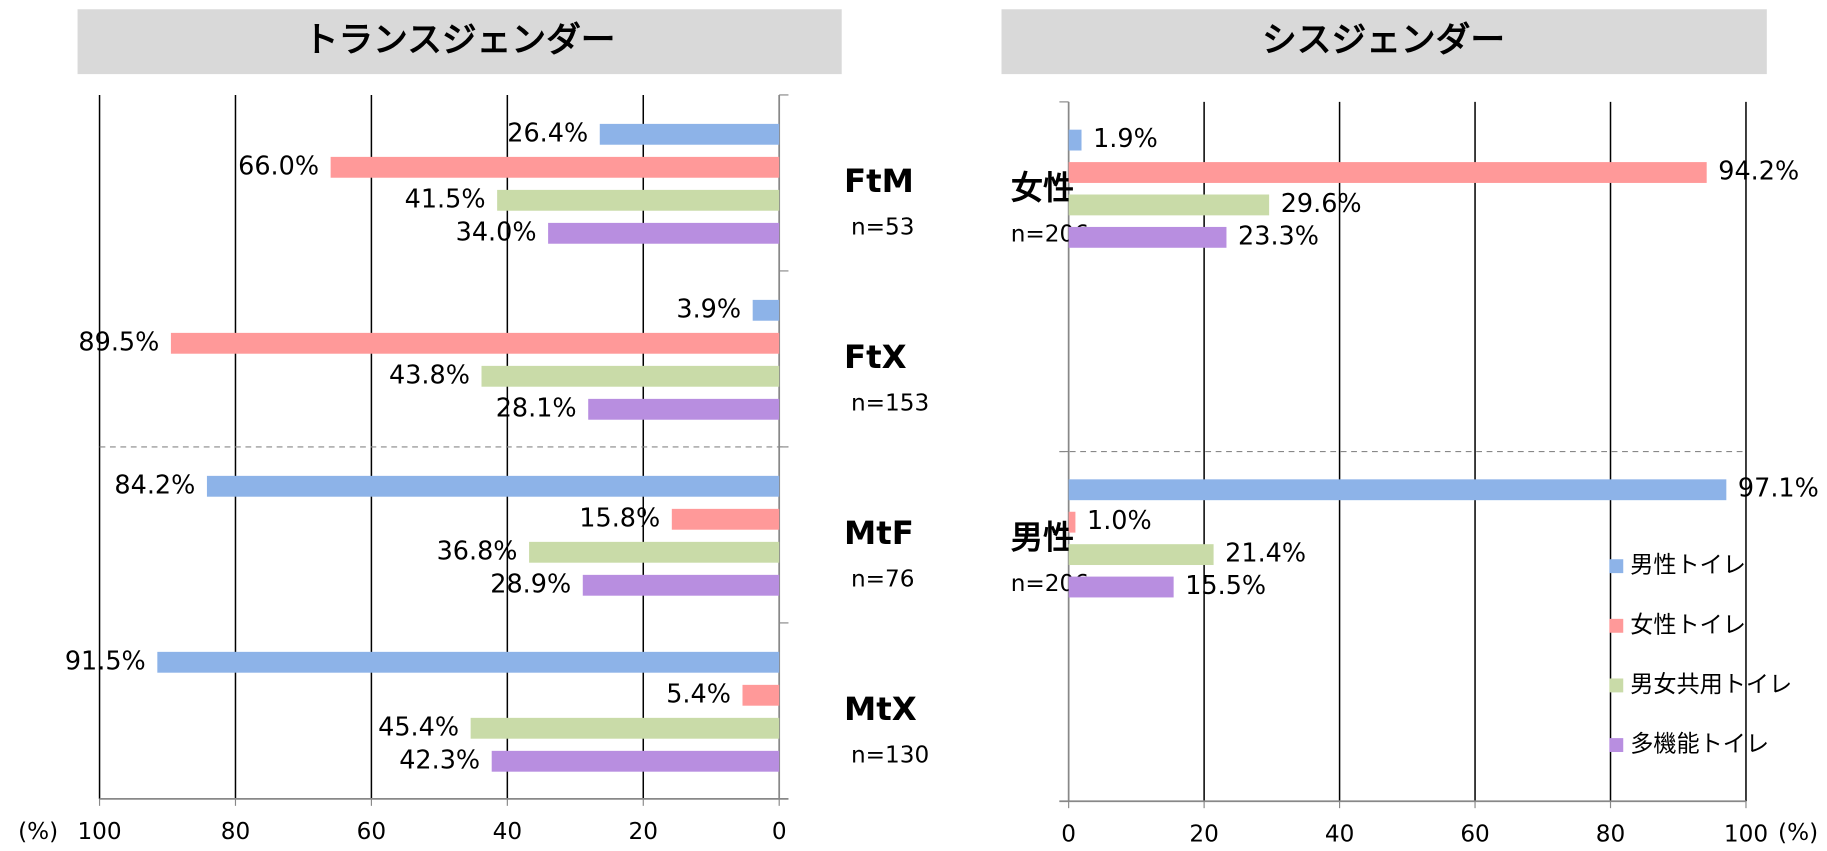  Describe the element at coordinates (1688, 566) in the screenshot. I see `legend-label: 男性トイレ` at that location.